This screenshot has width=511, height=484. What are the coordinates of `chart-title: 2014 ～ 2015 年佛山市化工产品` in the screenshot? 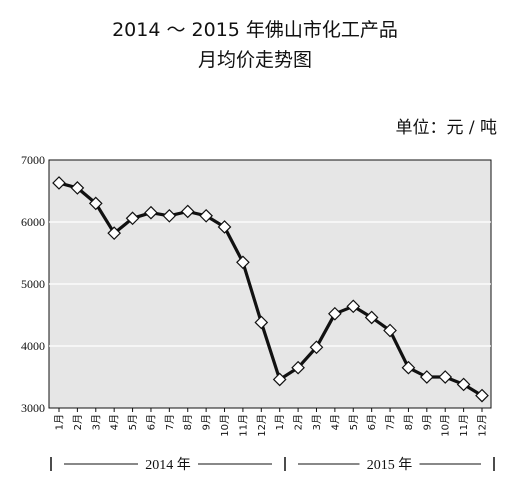 It's located at (255, 30).